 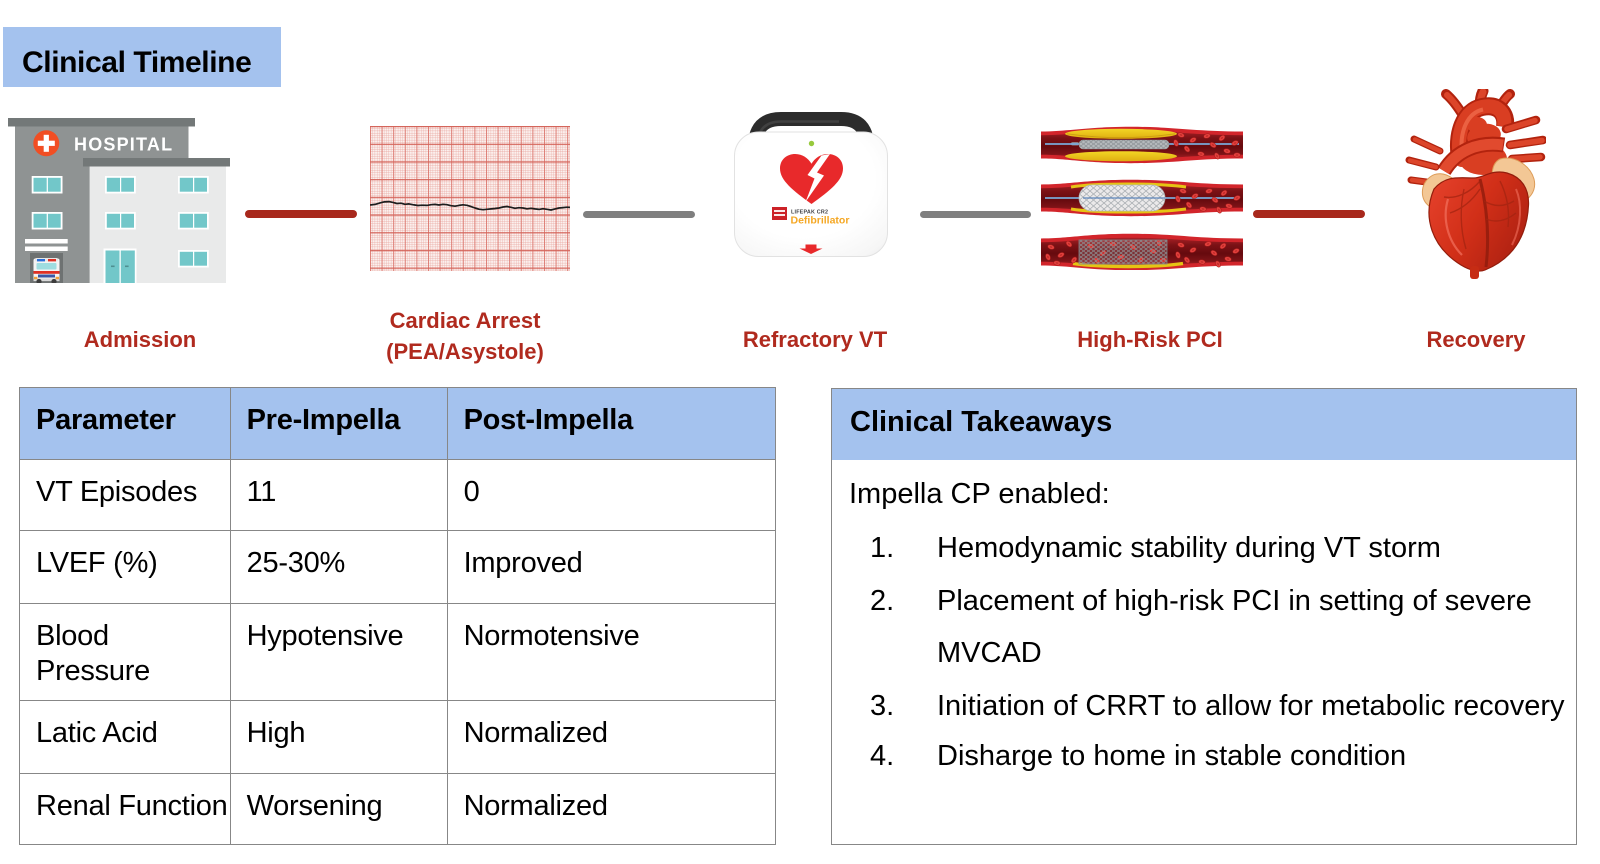 What do you see at coordinates (820, 221) in the screenshot?
I see `svg-text: Defibrillator` at bounding box center [820, 221].